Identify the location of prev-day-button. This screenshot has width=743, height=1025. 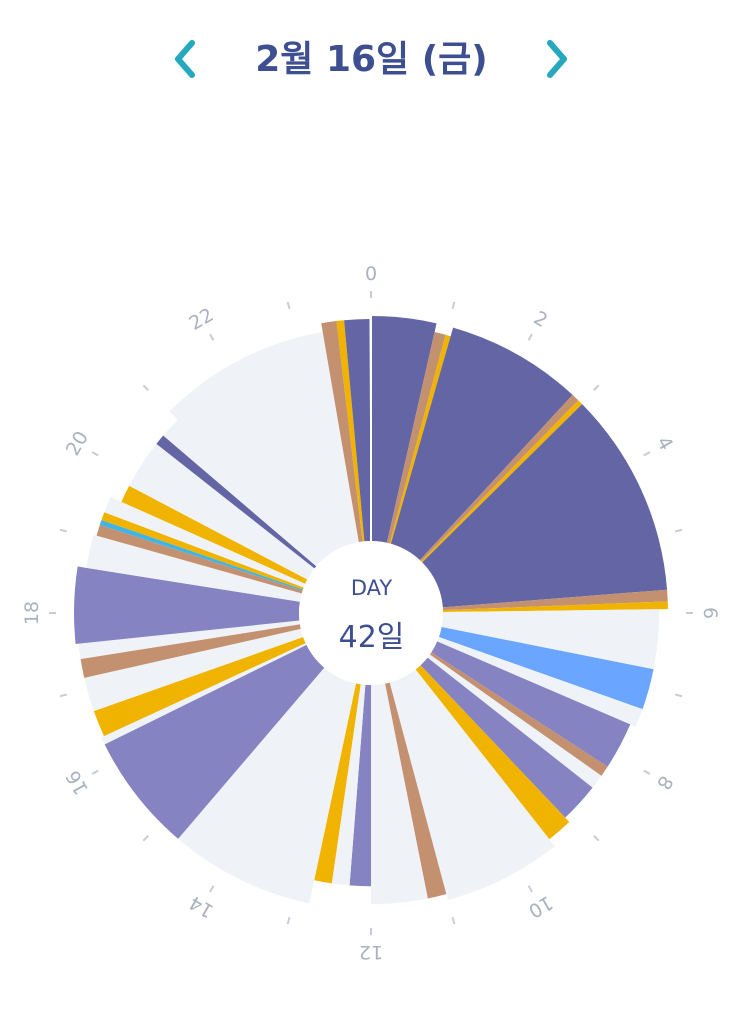
(185, 59).